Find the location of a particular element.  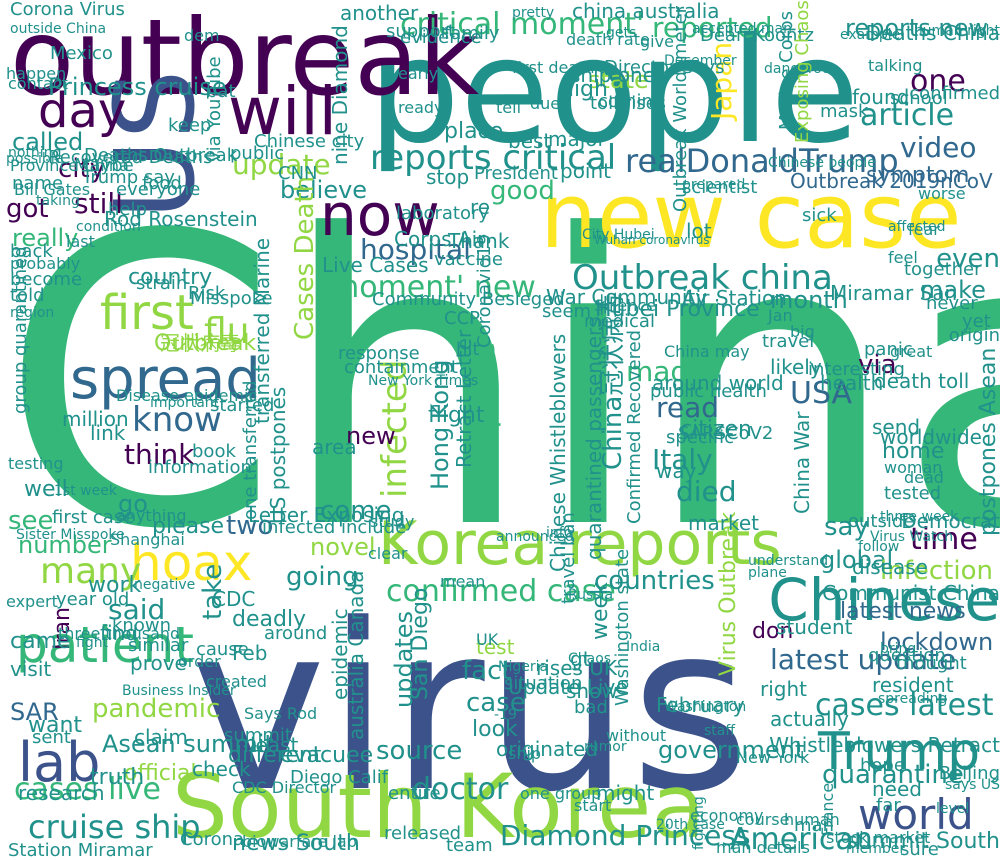

cloud-word-jan: Jan is located at coordinates (780, 316).